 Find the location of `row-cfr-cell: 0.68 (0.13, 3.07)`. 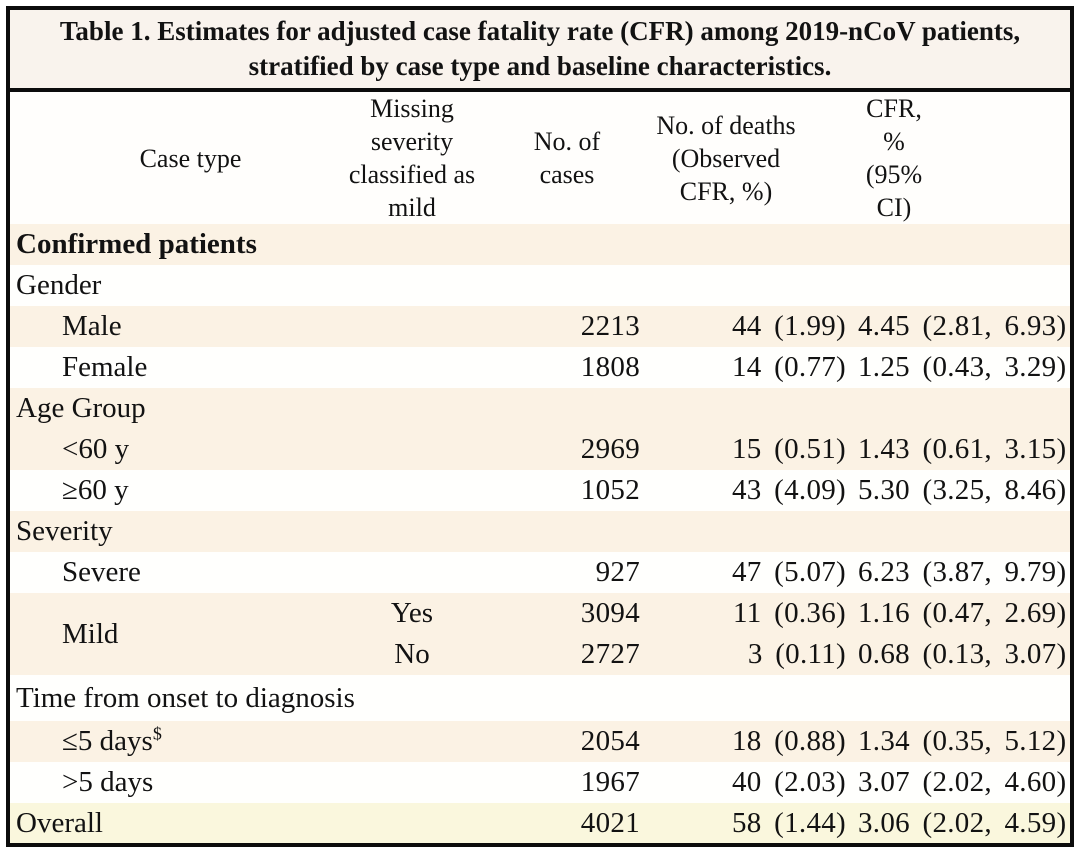

row-cfr-cell: 0.68 (0.13, 3.07) is located at coordinates (964, 654).